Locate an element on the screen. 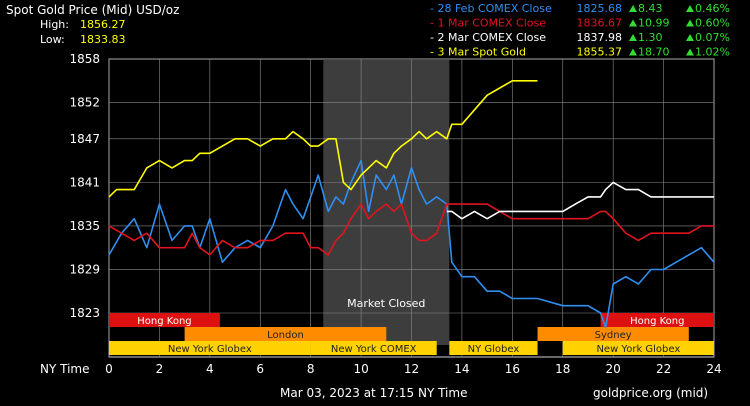  y-tick-label: 1852 is located at coordinates (84, 103).